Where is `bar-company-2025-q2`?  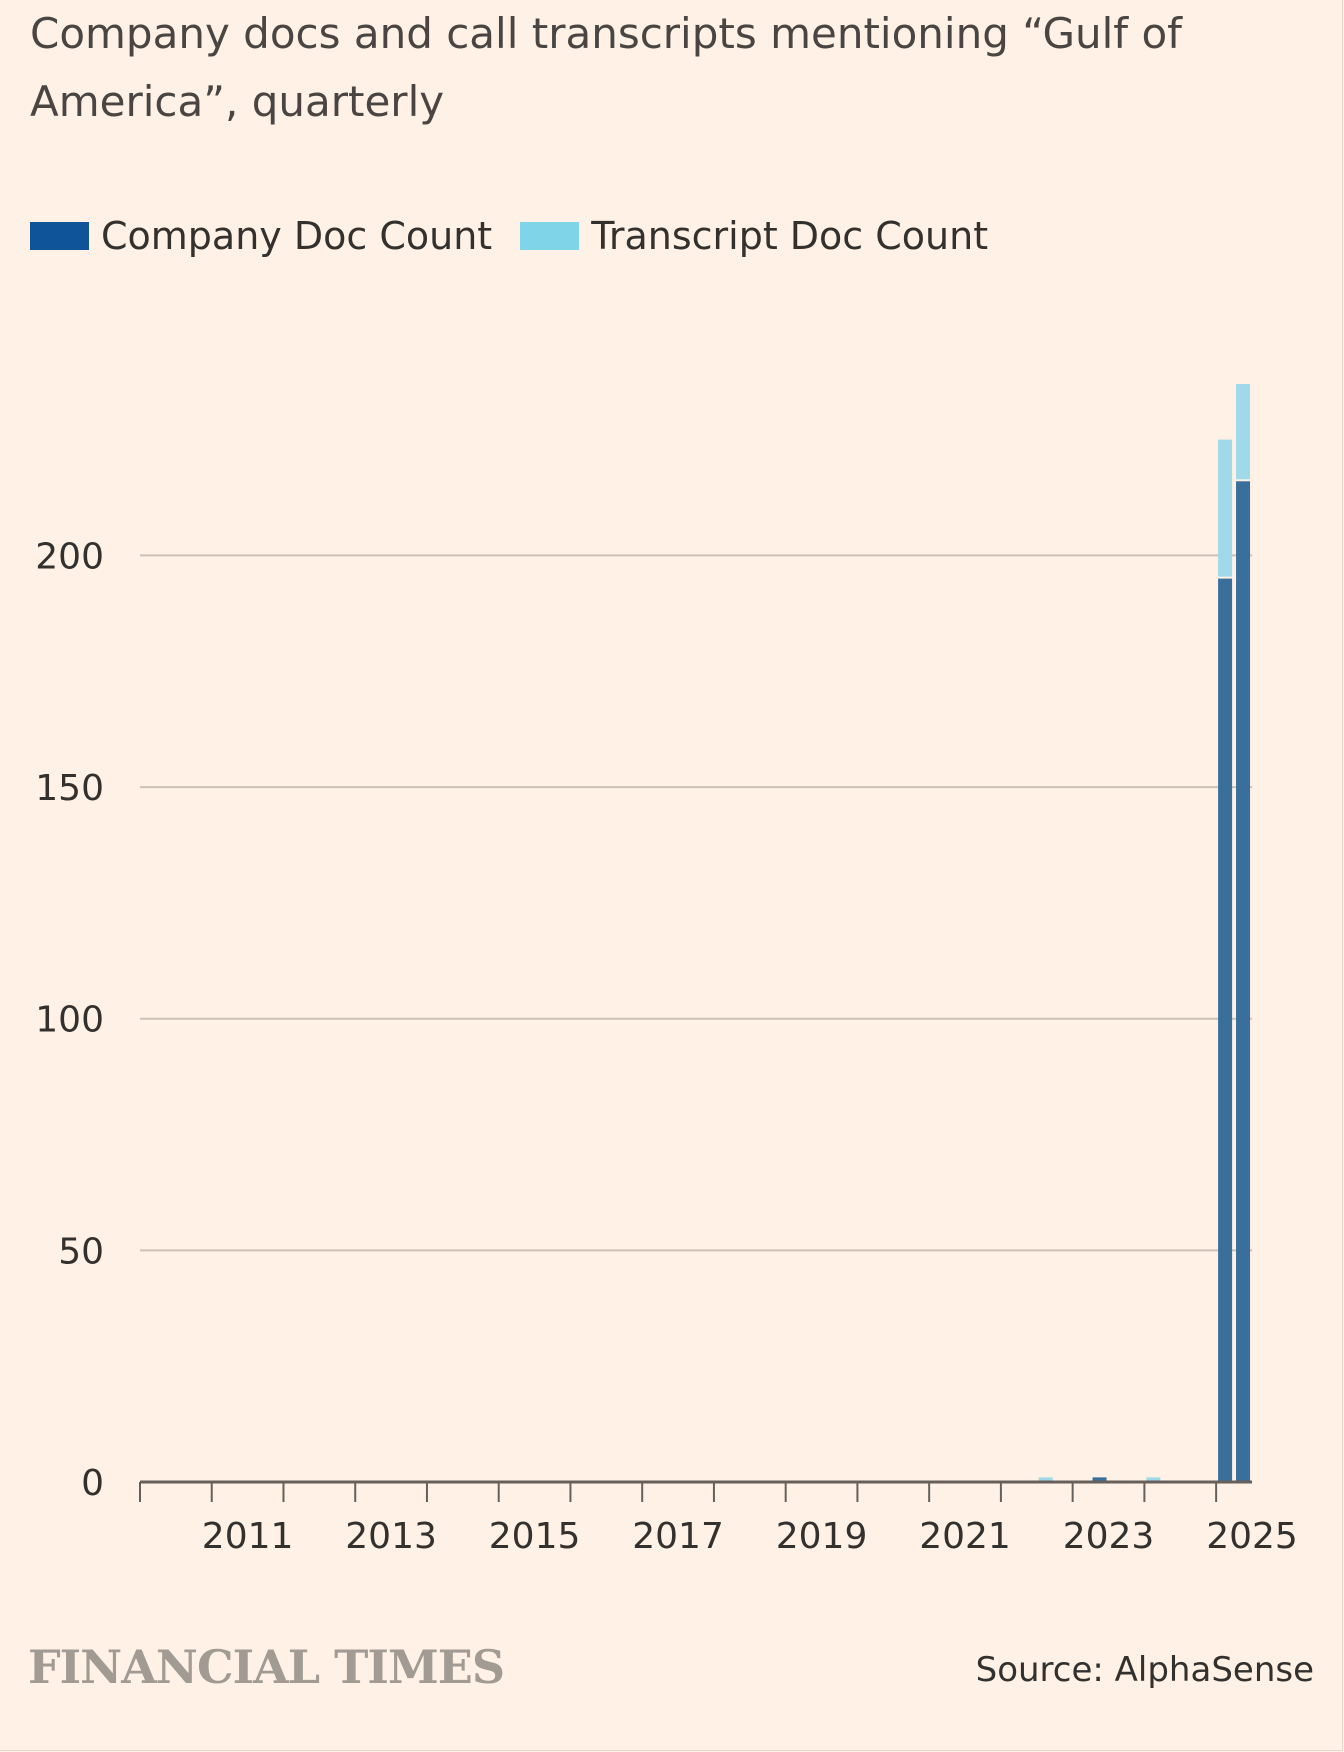
bar-company-2025-q2 is located at coordinates (1243, 981).